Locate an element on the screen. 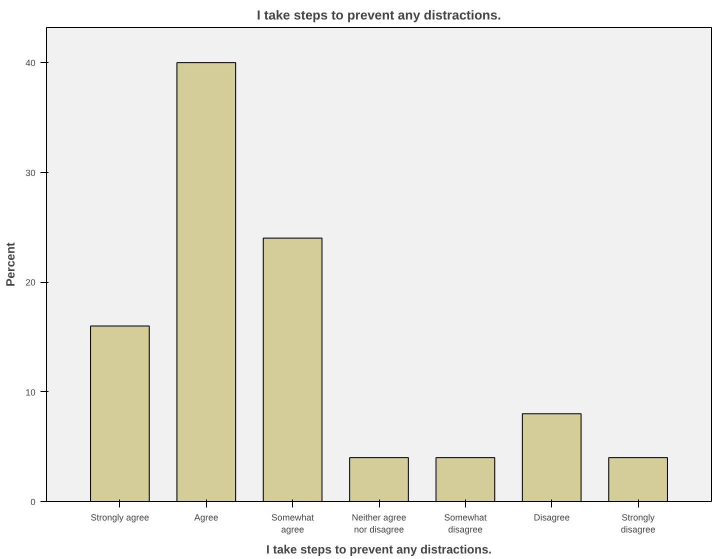 The image size is (716, 559). y-tick-label: 40 is located at coordinates (30, 63).